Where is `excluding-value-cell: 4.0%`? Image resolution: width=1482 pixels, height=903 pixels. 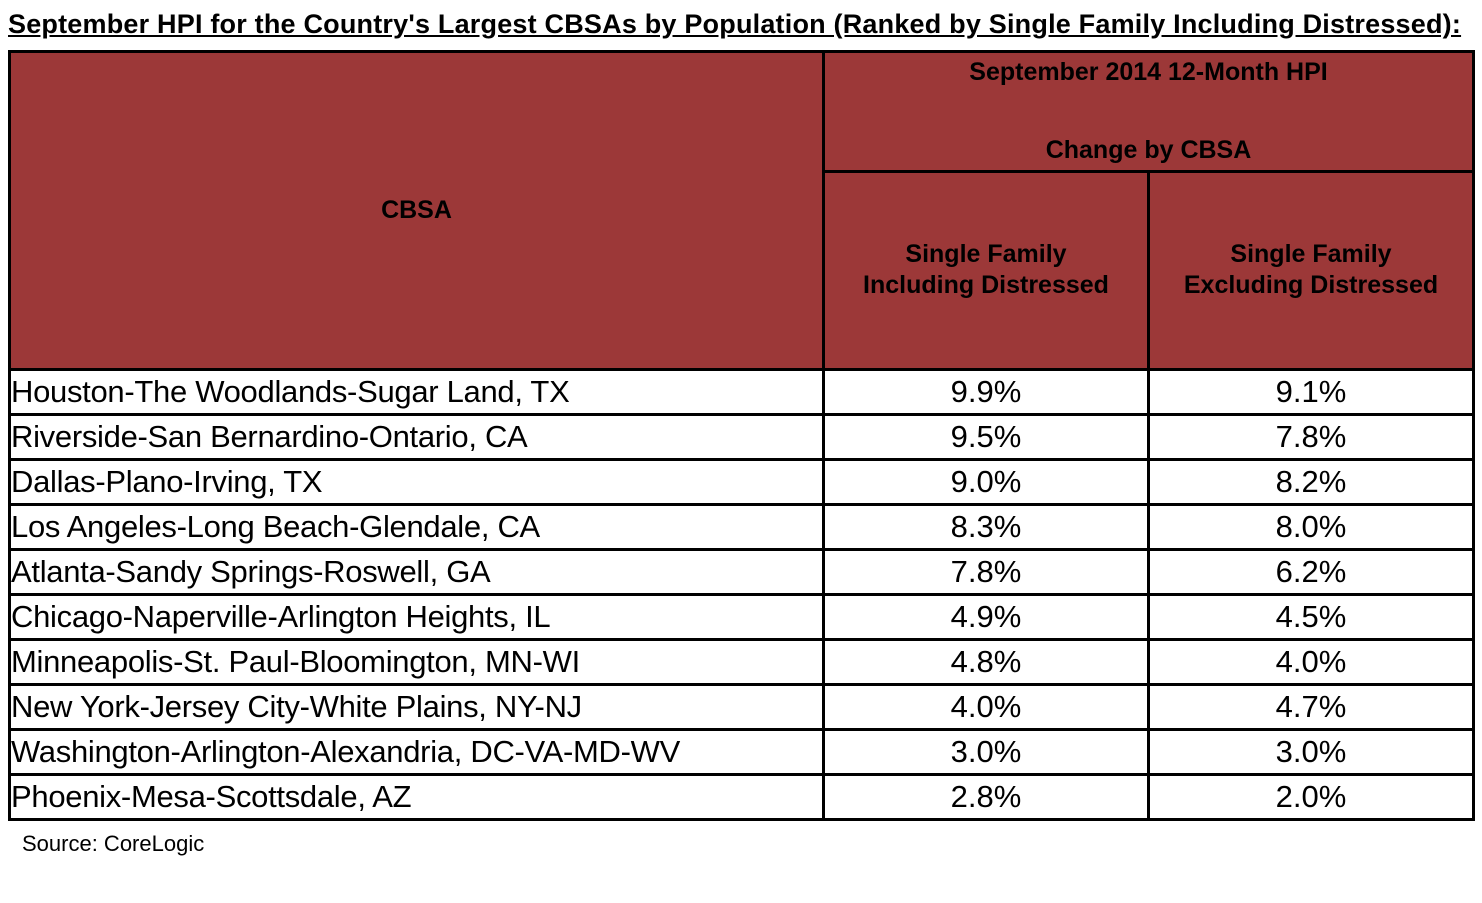
excluding-value-cell: 4.0% is located at coordinates (1311, 661).